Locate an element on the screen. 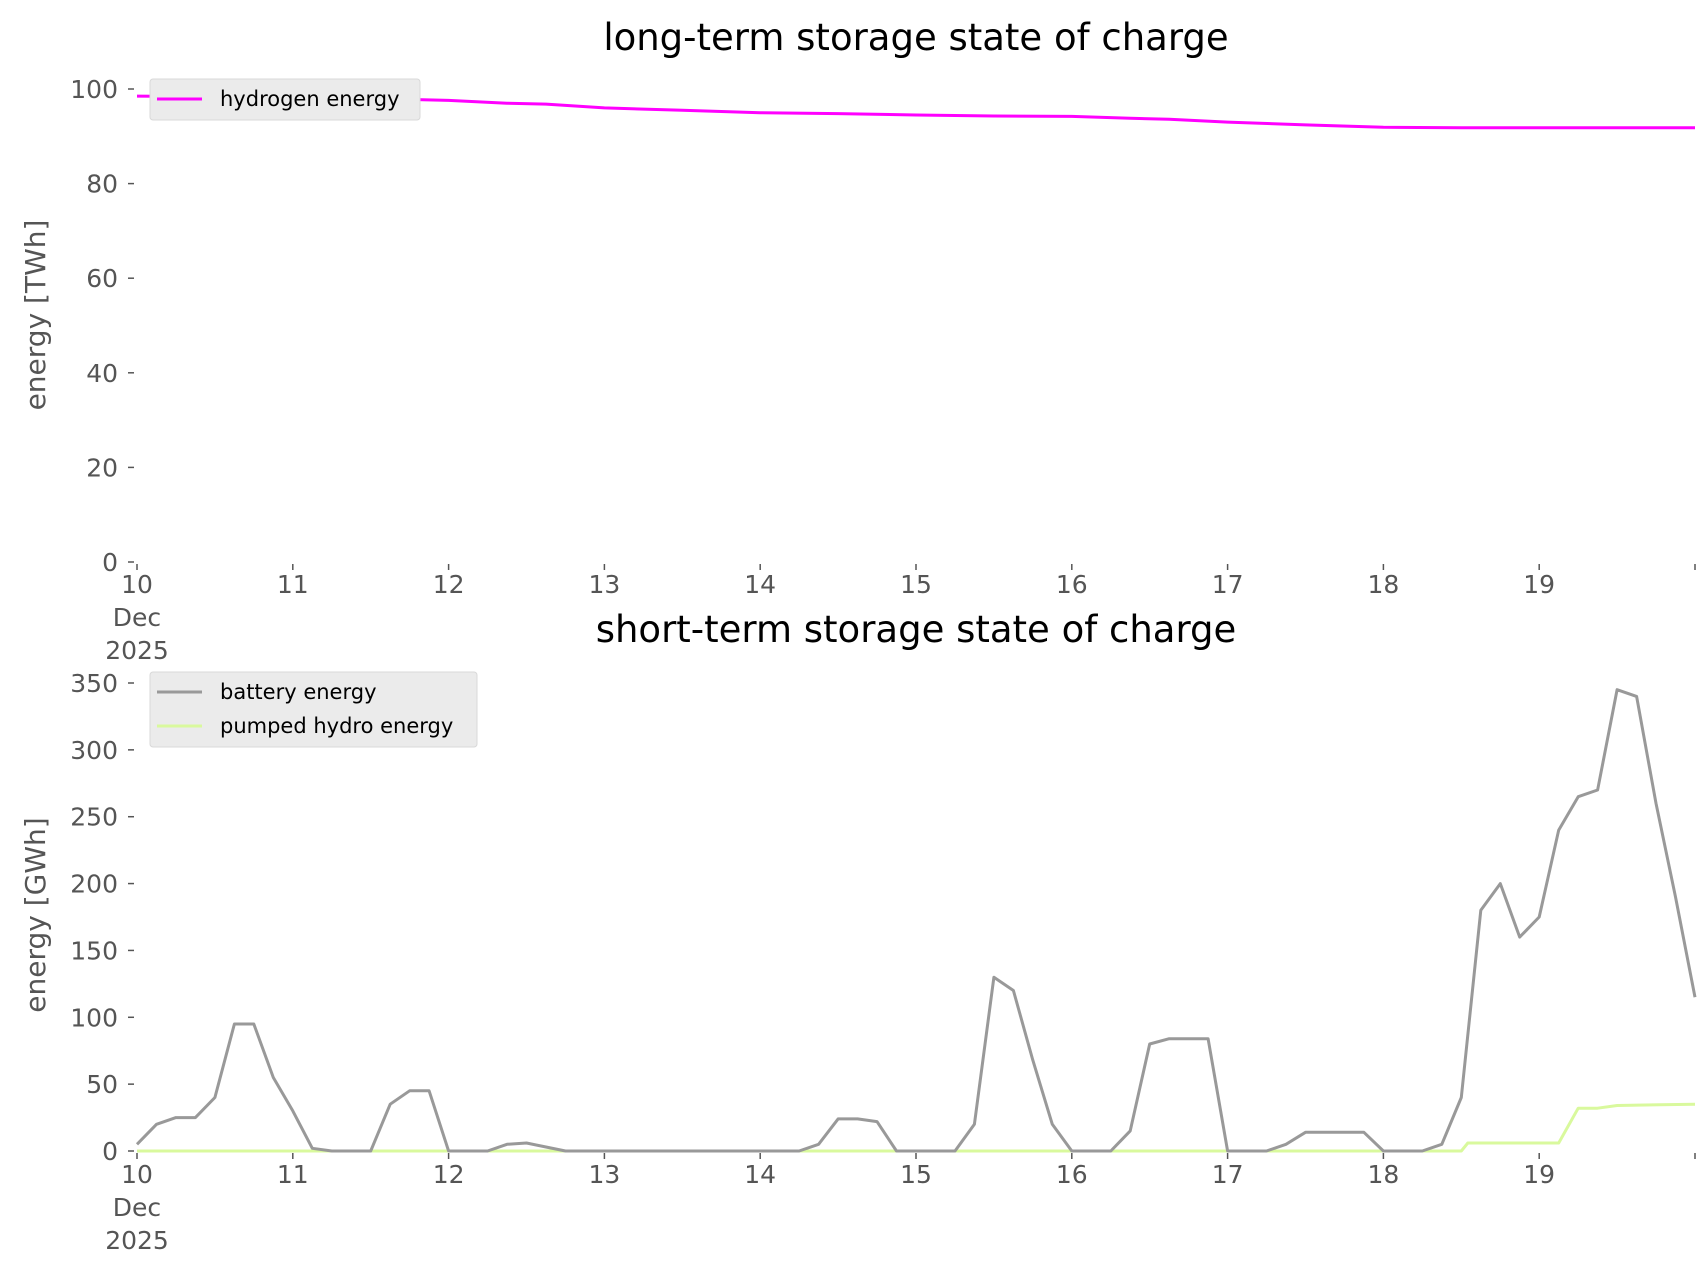  top-x-tick-sublabel: Dec is located at coordinates (137, 617).